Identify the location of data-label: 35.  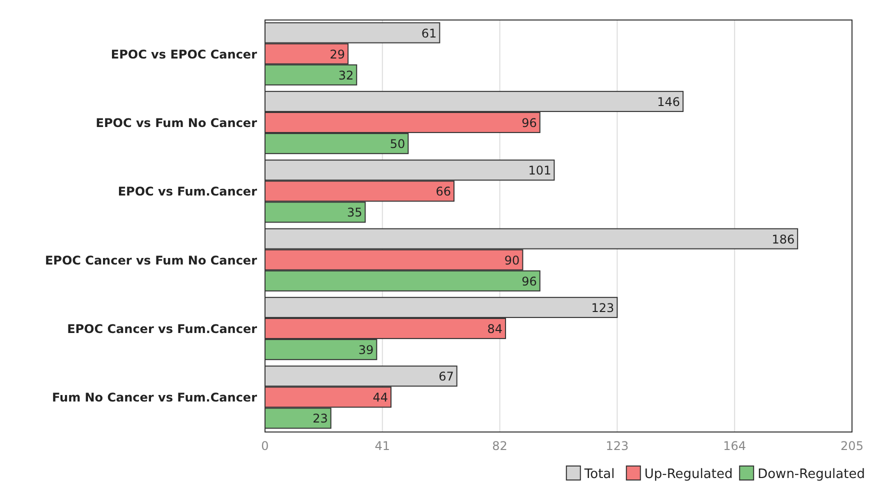
(354, 213).